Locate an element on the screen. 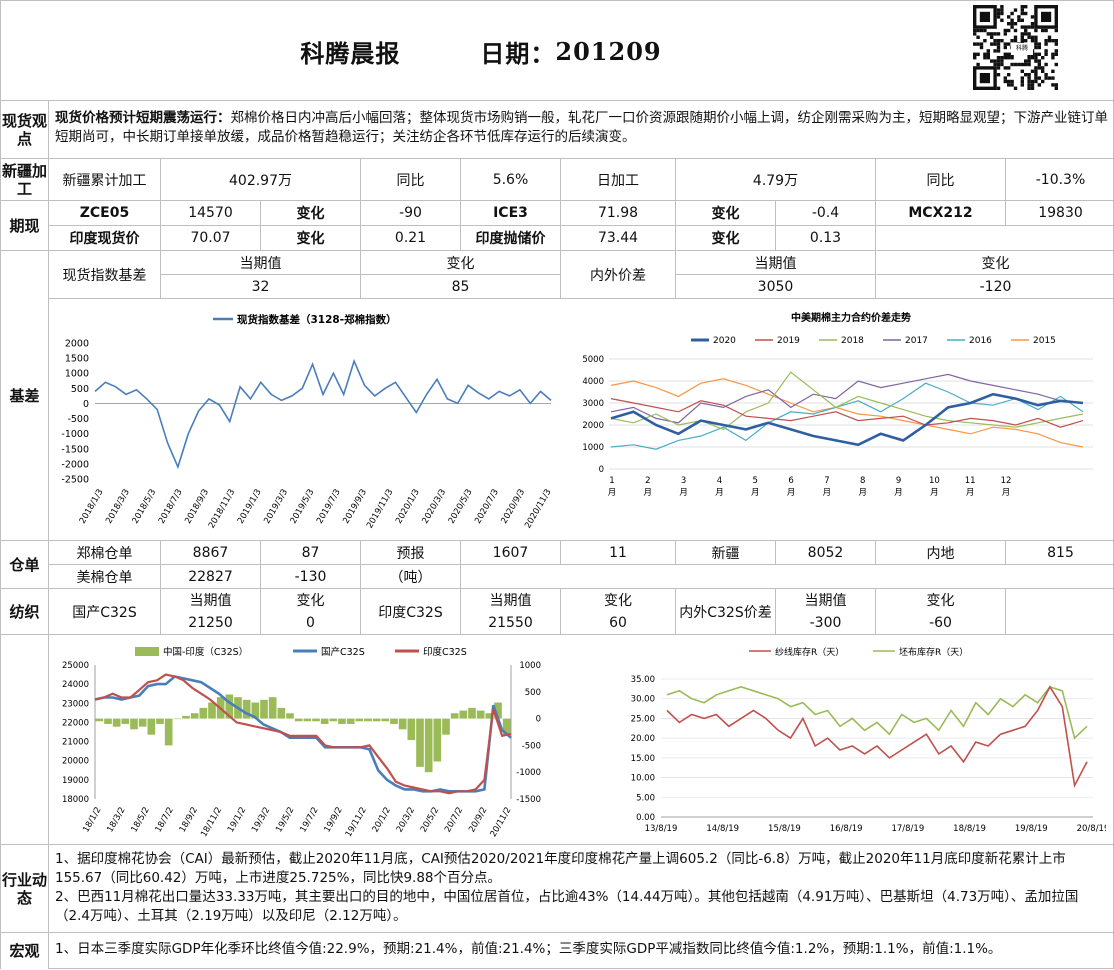  x-tick-label: 13/8/19 is located at coordinates (661, 829).